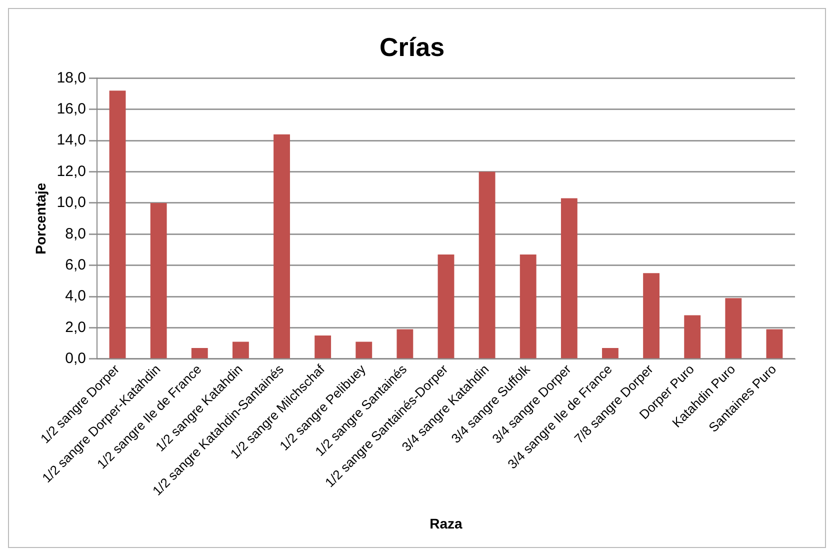 This screenshot has height=558, width=834. What do you see at coordinates (71, 77) in the screenshot?
I see `y-tick-label: 18,0` at bounding box center [71, 77].